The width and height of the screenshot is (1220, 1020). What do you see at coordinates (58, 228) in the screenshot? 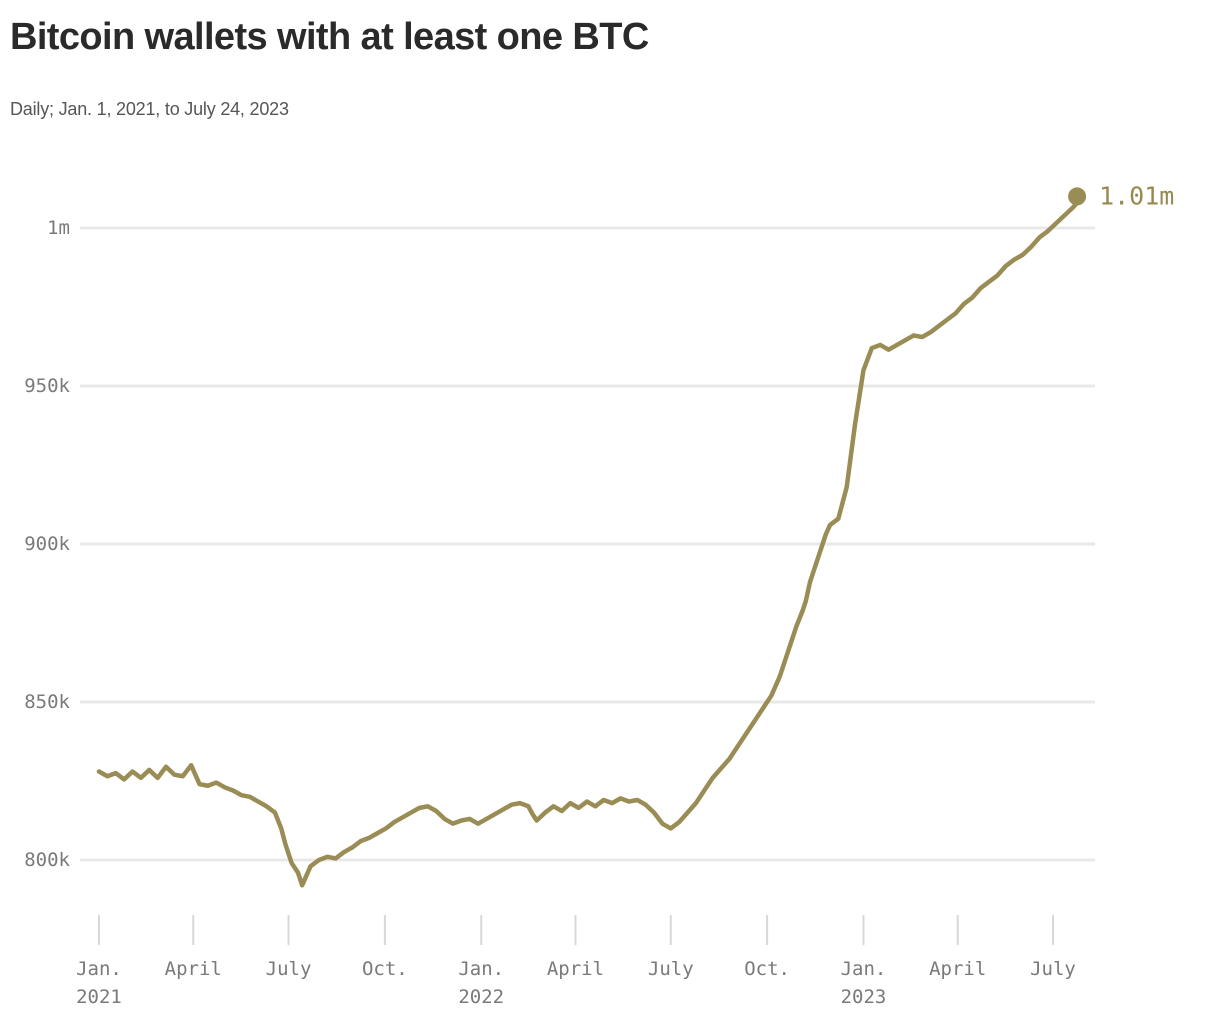
I see `y-axis-tick-label: 1m` at bounding box center [58, 228].